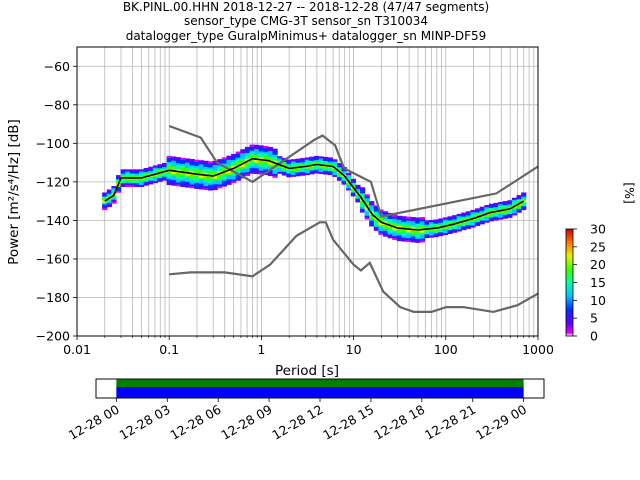 Image resolution: width=640 pixels, height=480 pixels. Describe the element at coordinates (629, 193) in the screenshot. I see `colorbar-label: [%]` at that location.